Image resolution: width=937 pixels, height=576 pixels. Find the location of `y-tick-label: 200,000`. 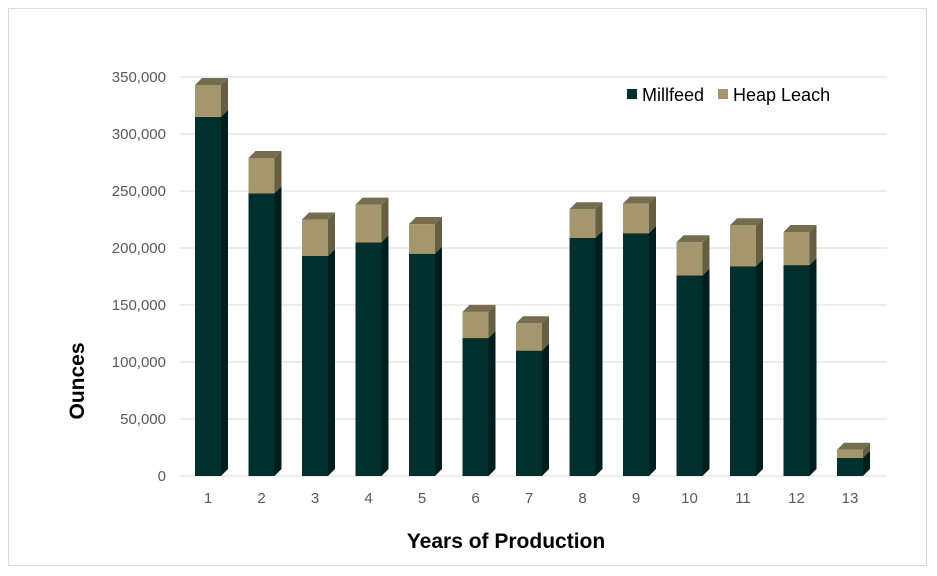

y-tick-label: 200,000 is located at coordinates (139, 248).